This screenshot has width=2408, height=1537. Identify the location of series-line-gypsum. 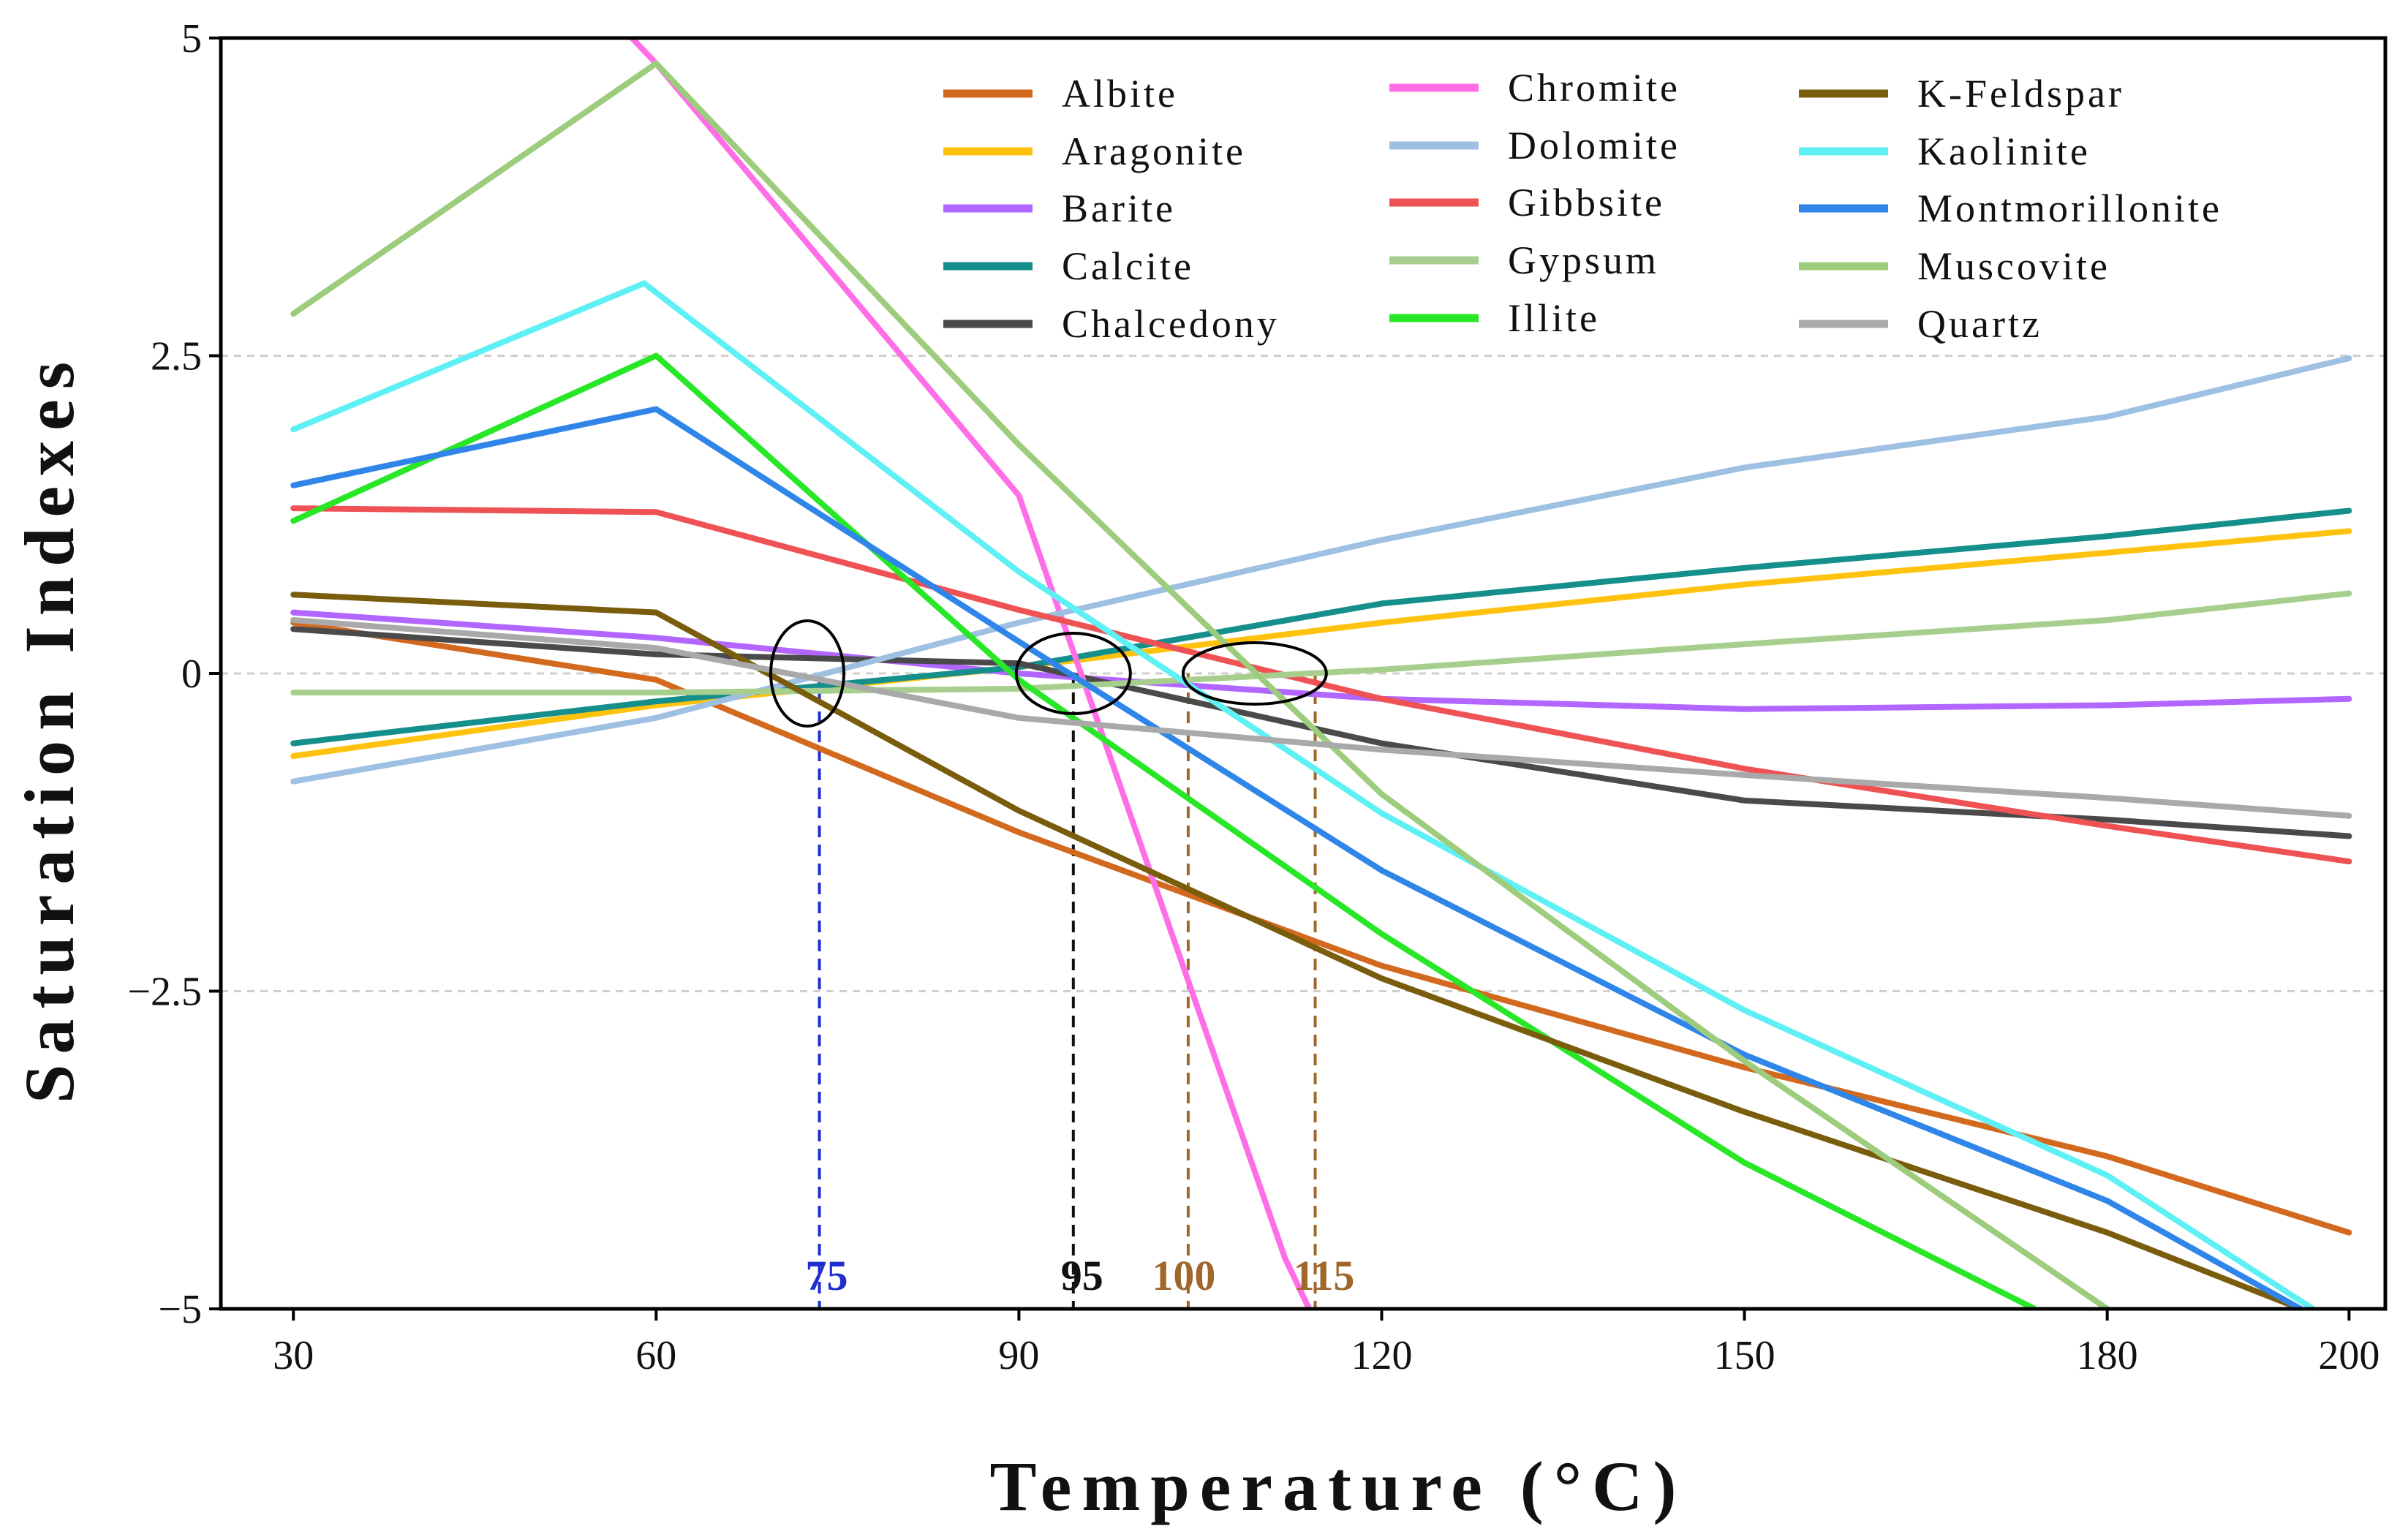
(1321, 643).